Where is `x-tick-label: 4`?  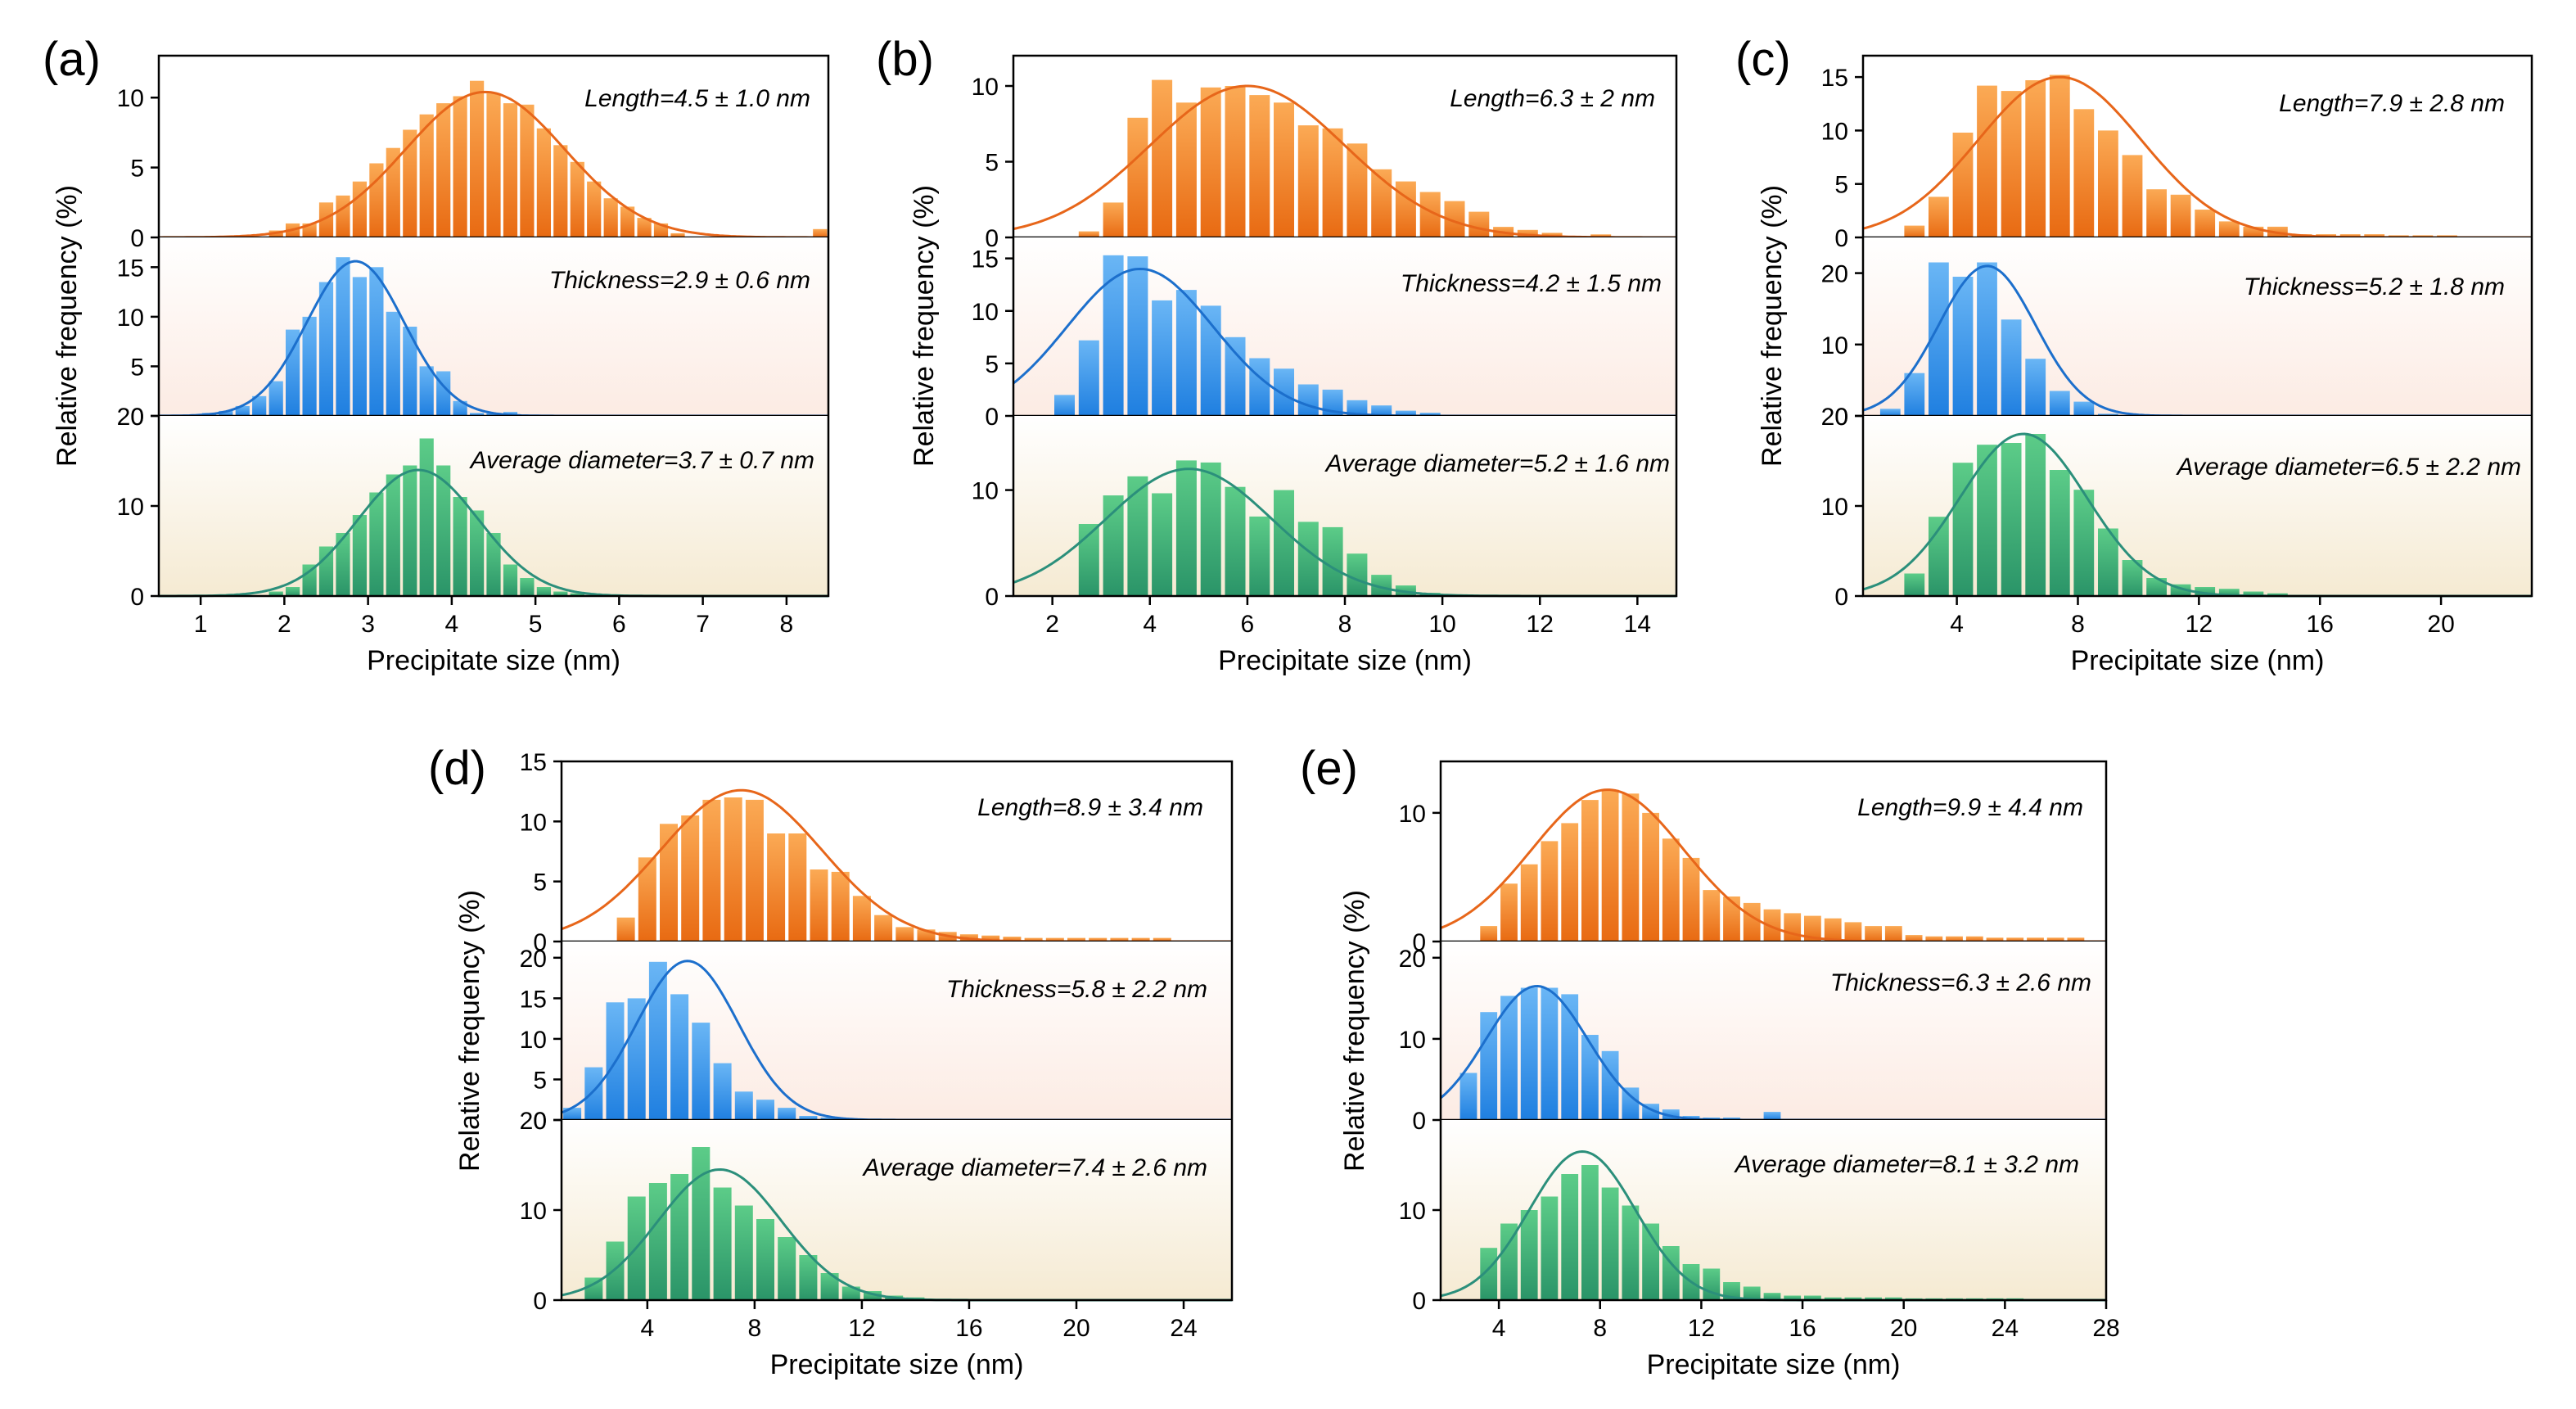 x-tick-label: 4 is located at coordinates (1957, 624).